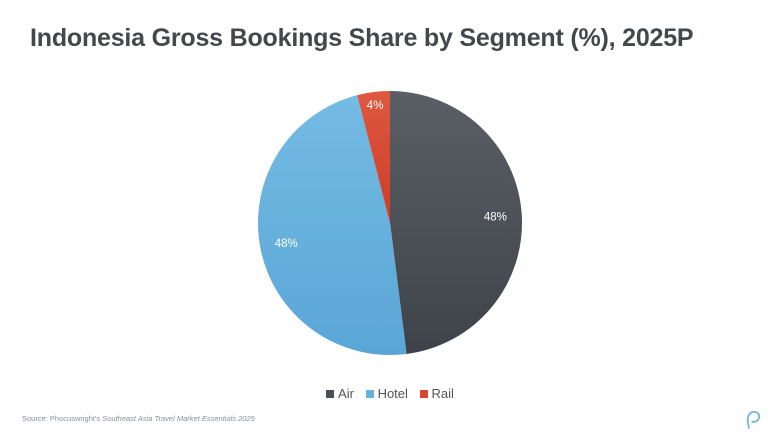 Image resolution: width=780 pixels, height=439 pixels. What do you see at coordinates (346, 393) in the screenshot?
I see `legend-label-air: Air` at bounding box center [346, 393].